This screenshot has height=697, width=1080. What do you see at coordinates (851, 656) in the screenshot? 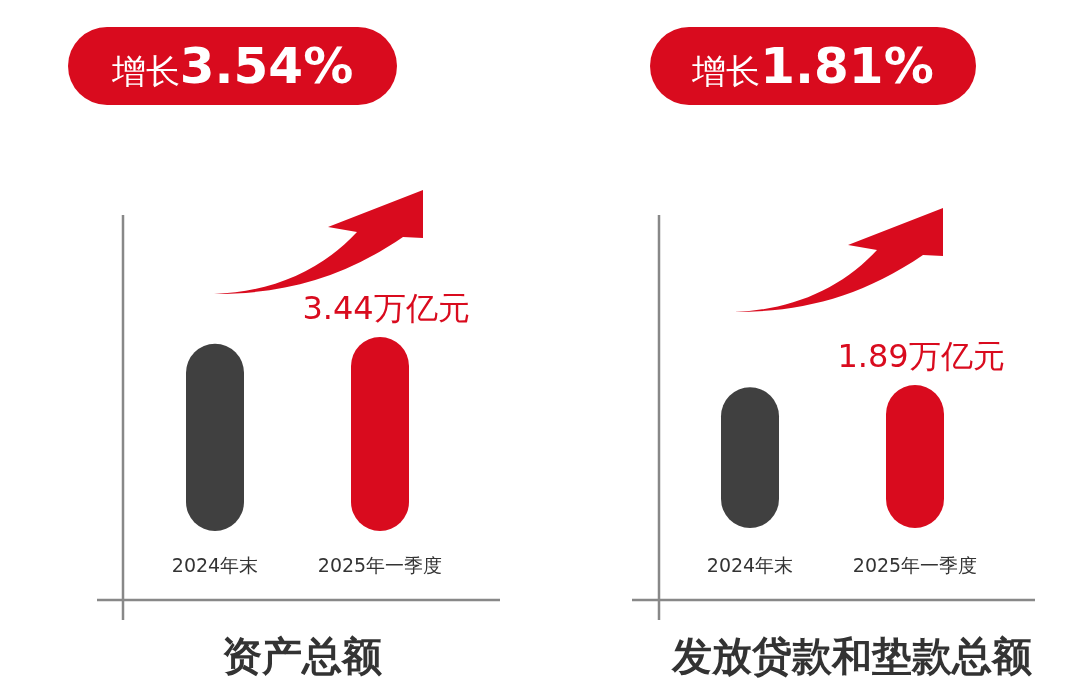
I see `text: 发放贷款和垫款总额` at bounding box center [851, 656].